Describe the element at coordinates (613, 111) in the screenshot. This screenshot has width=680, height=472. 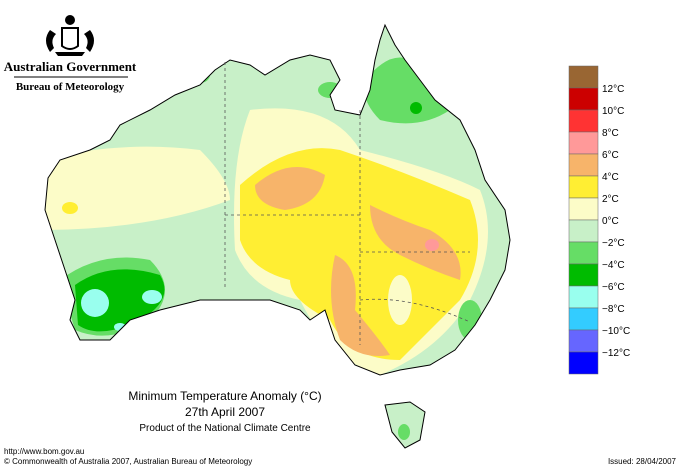
I see `legend-label: 10°C` at that location.